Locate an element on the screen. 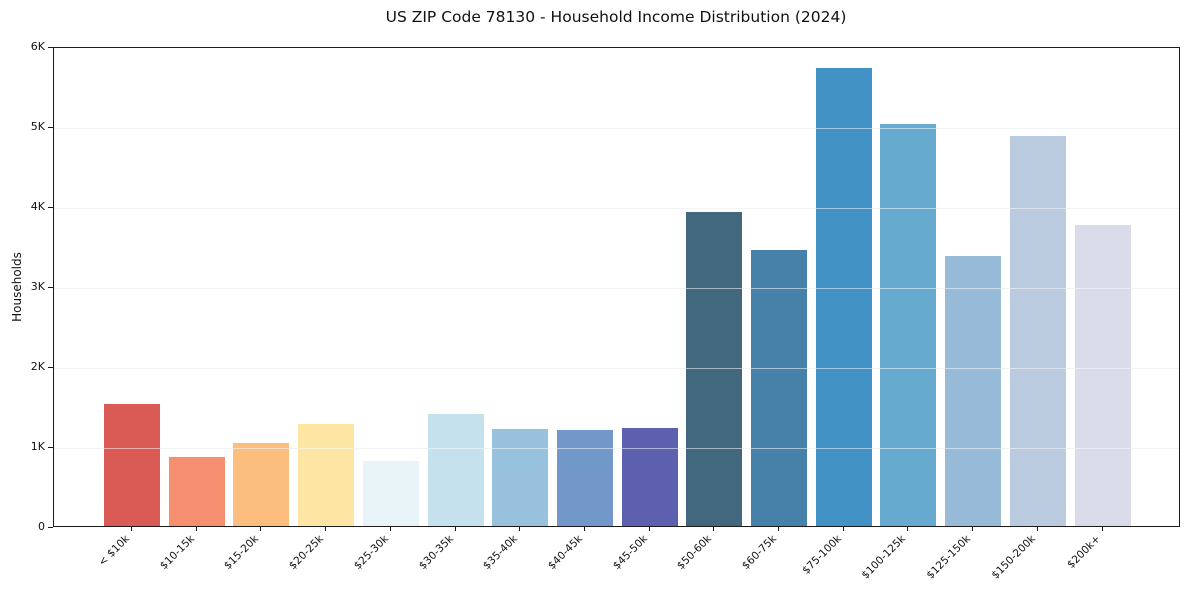 Image resolution: width=1189 pixels, height=590 pixels. y-tick-label: 2K is located at coordinates (37, 366).